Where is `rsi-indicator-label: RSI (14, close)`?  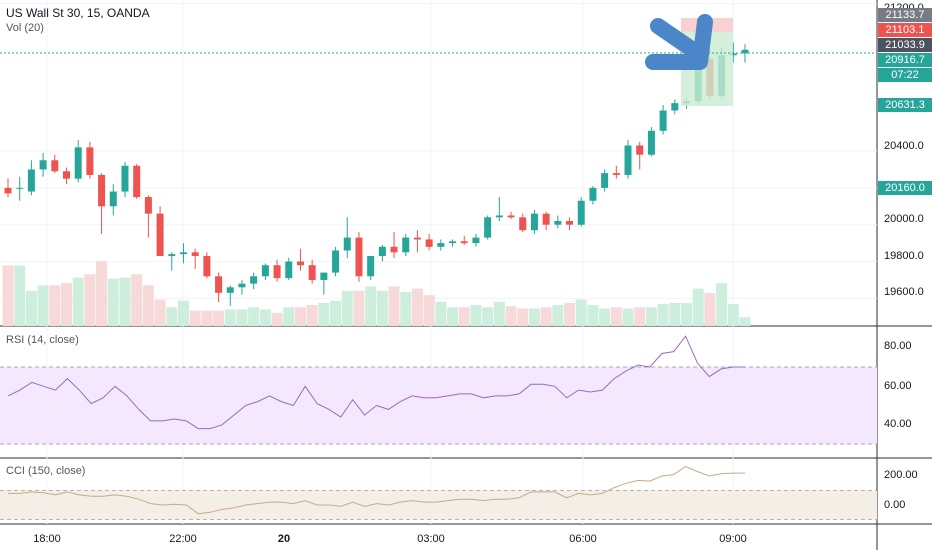
rsi-indicator-label: RSI (14, close) is located at coordinates (42, 340).